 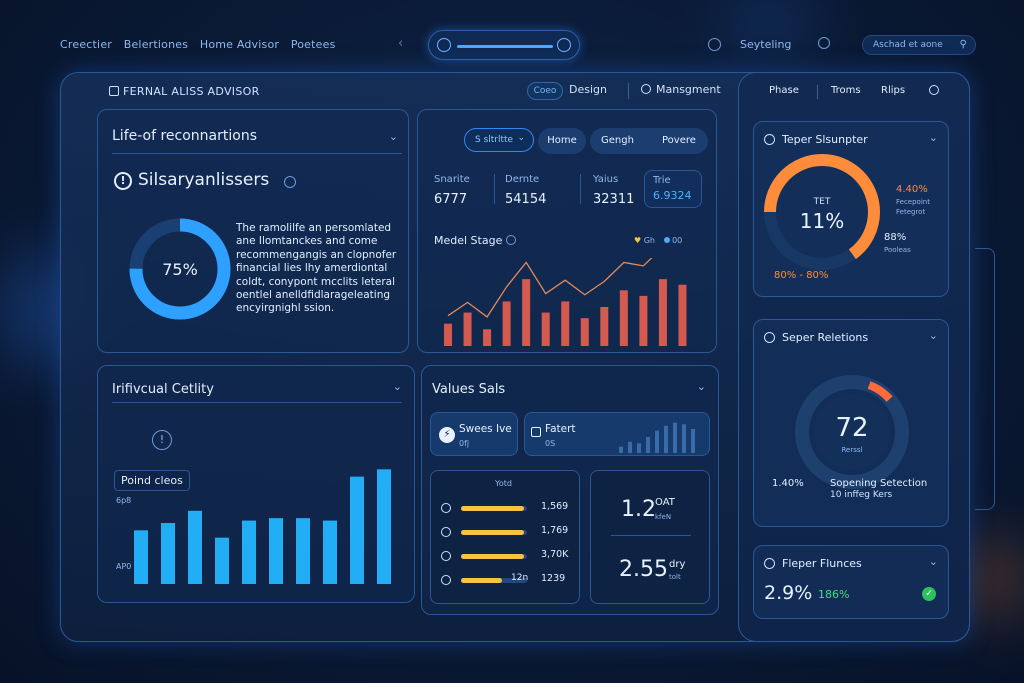 I want to click on panel-title: Seper Reletions, so click(x=825, y=337).